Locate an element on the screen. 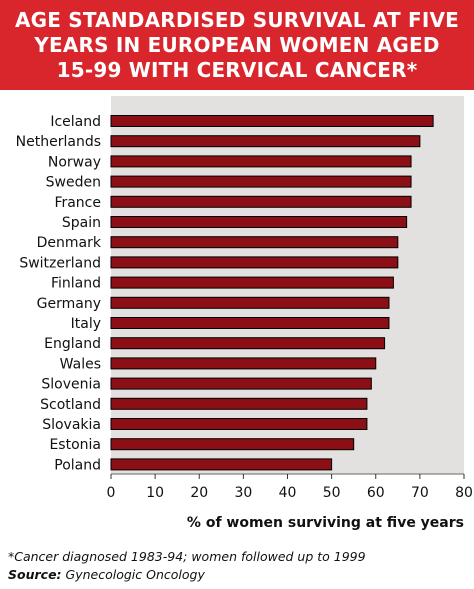  bar-germany is located at coordinates (250, 302).